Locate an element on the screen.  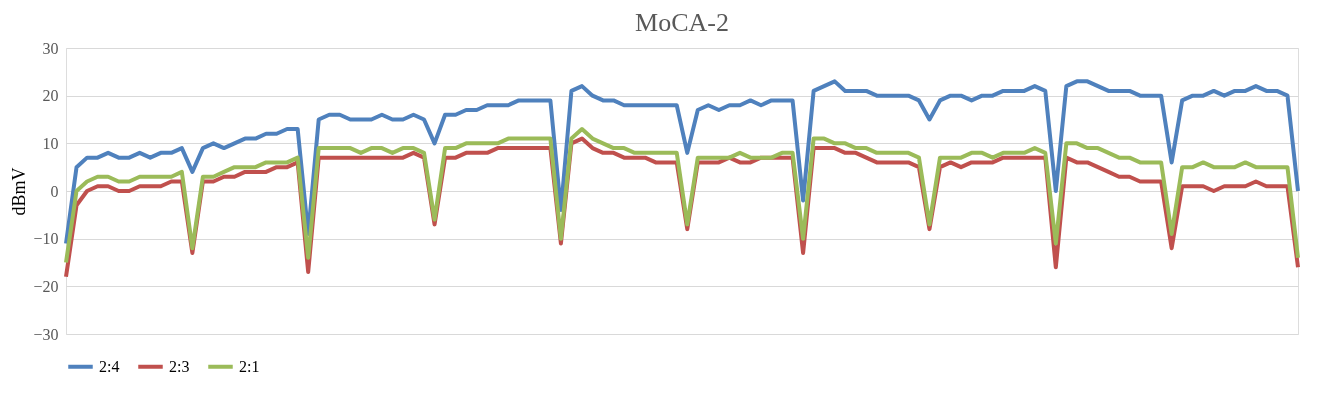
y-tick-label: −30 is located at coordinates (46, 334).